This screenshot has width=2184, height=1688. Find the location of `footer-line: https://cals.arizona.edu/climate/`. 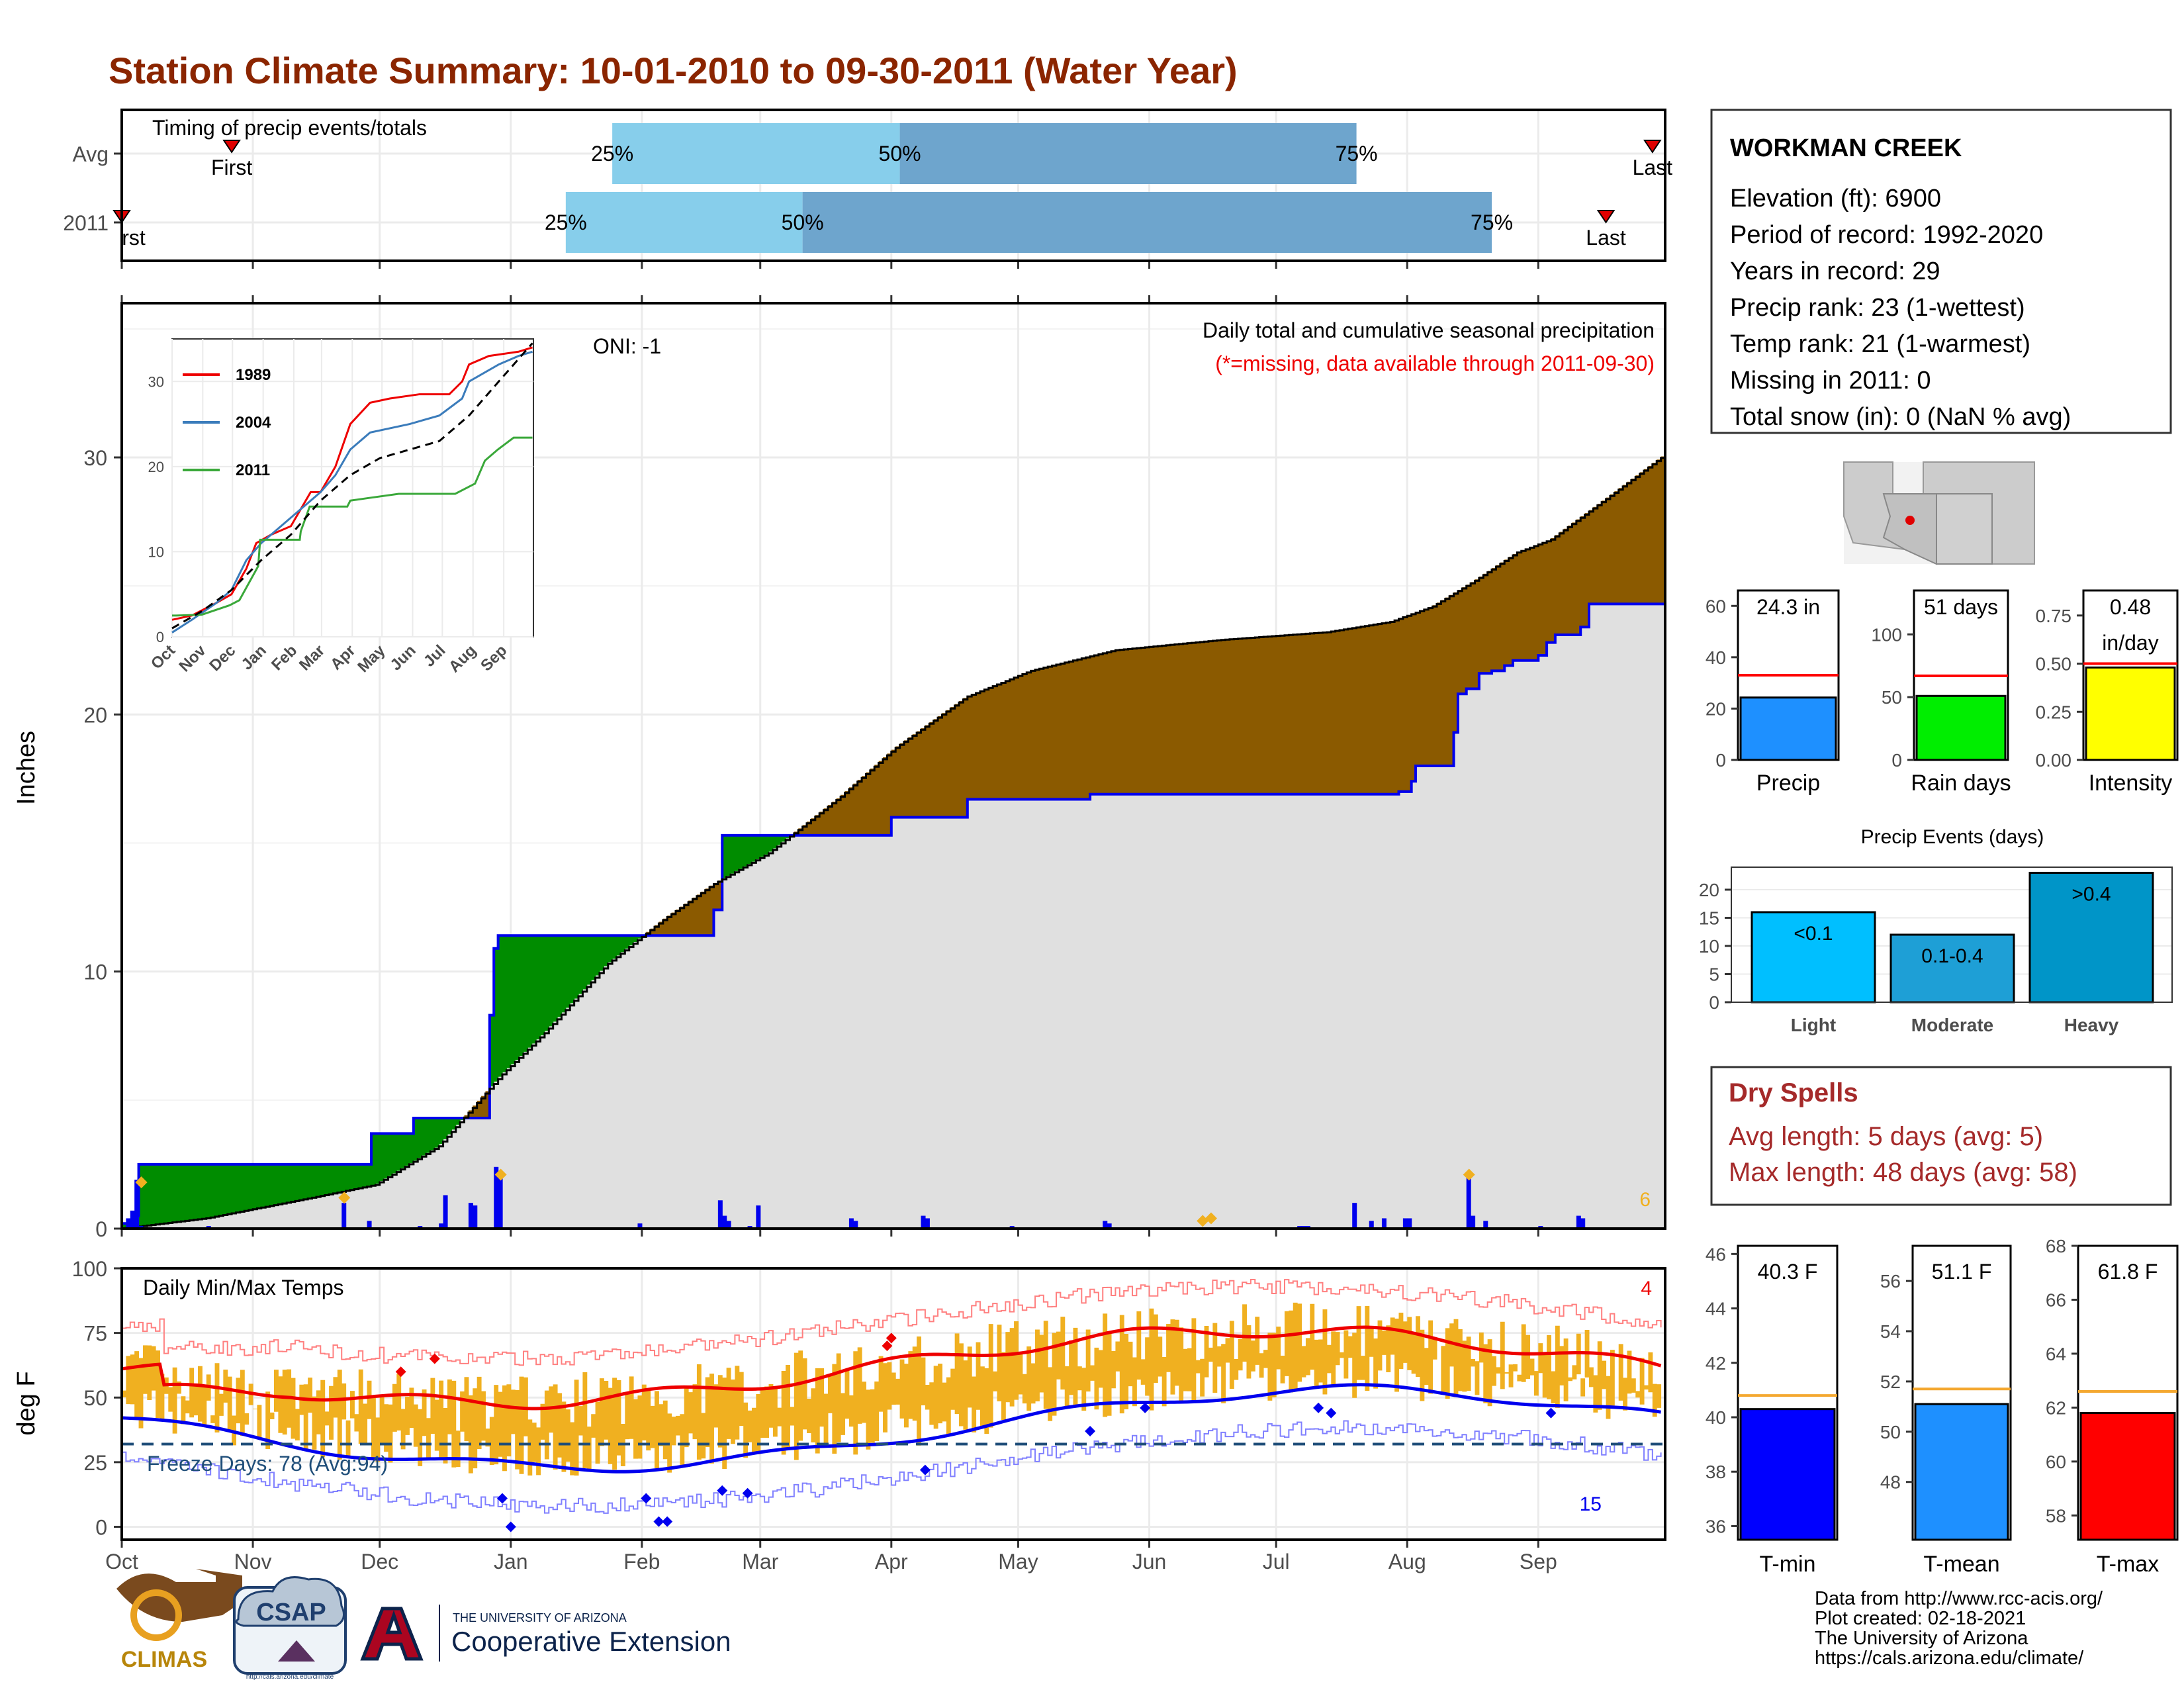

footer-line: https://cals.arizona.edu/climate/ is located at coordinates (1949, 1658).